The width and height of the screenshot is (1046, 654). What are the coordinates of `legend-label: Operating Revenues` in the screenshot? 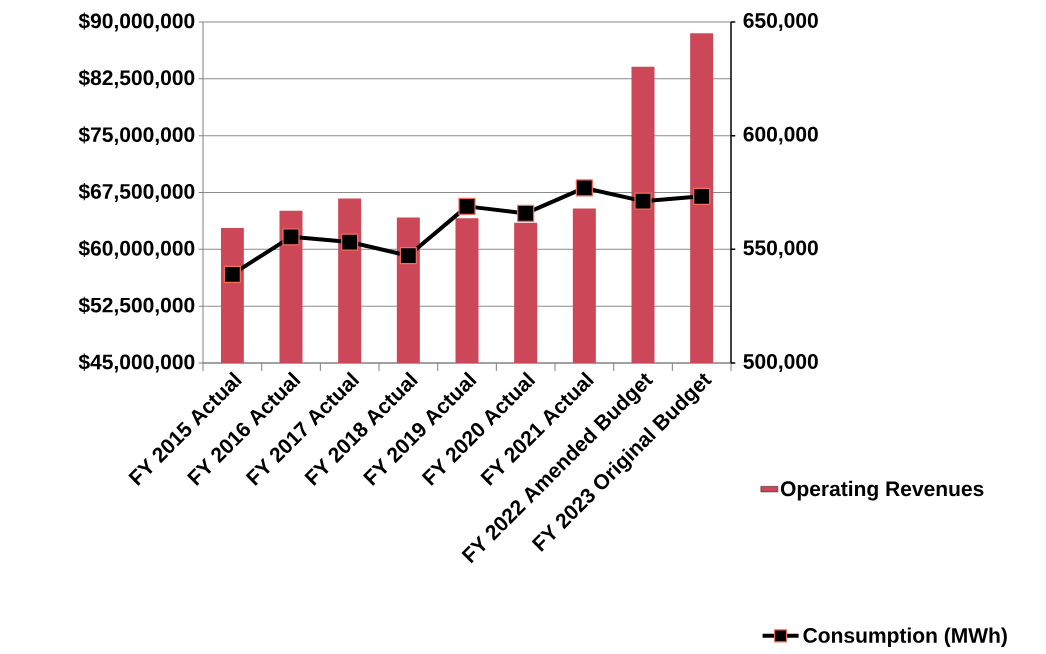 It's located at (882, 490).